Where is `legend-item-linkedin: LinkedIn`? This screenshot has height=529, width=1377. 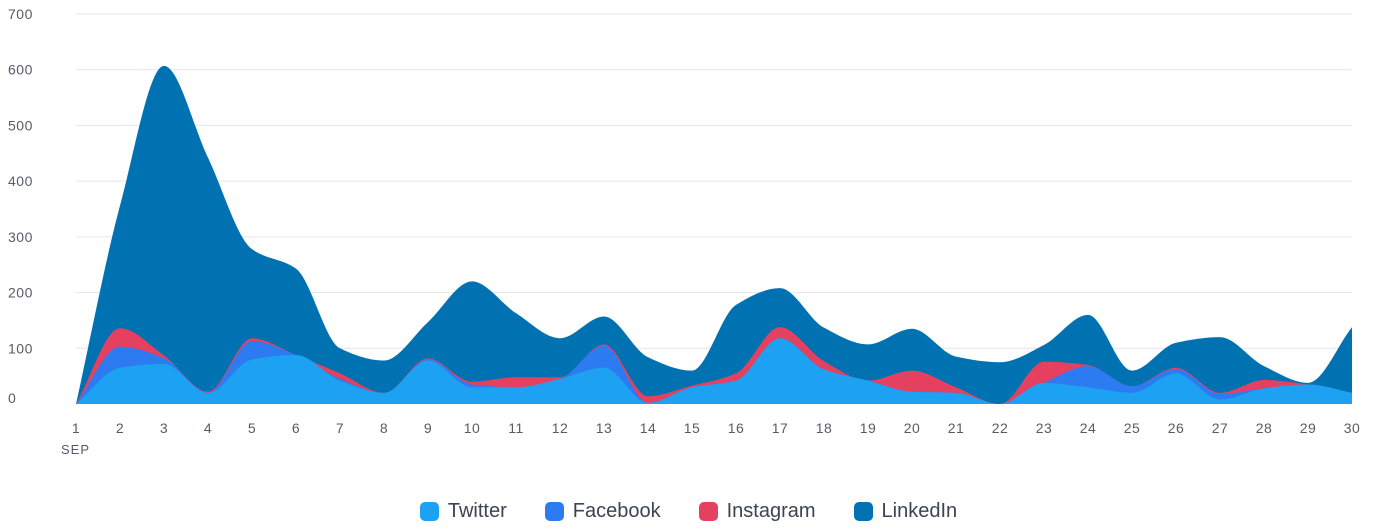
legend-item-linkedin: LinkedIn is located at coordinates (905, 511).